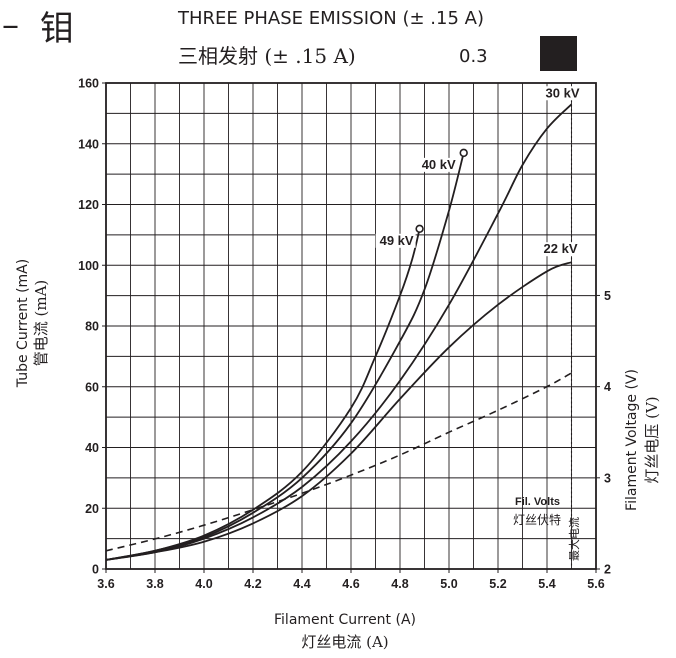 Image resolution: width=676 pixels, height=658 pixels. What do you see at coordinates (632, 440) in the screenshot?
I see `right-axis-title: Filament Voltage (V)` at bounding box center [632, 440].